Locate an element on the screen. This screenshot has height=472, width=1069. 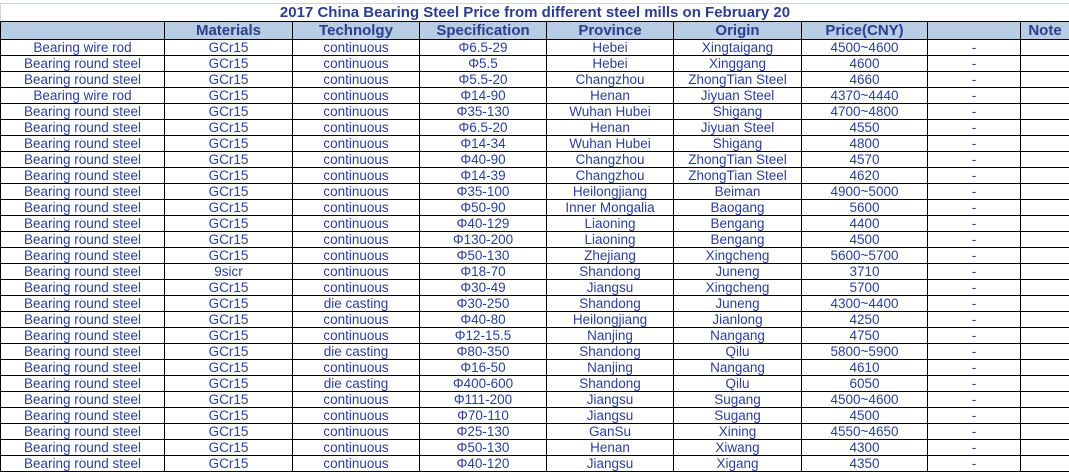
table-cell: 4620 is located at coordinates (864, 175).